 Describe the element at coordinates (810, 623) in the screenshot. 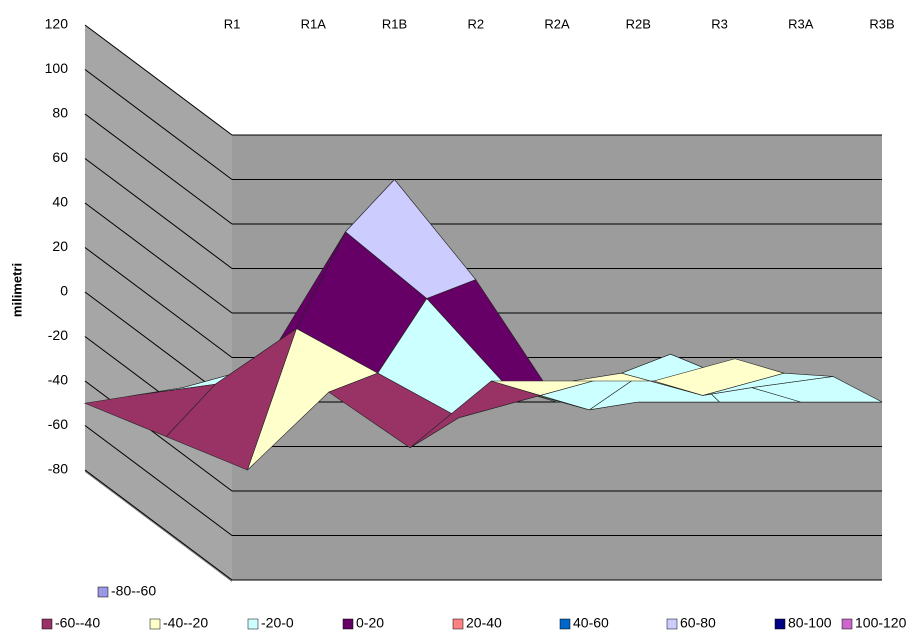

I see `legend-label: 80-100` at that location.